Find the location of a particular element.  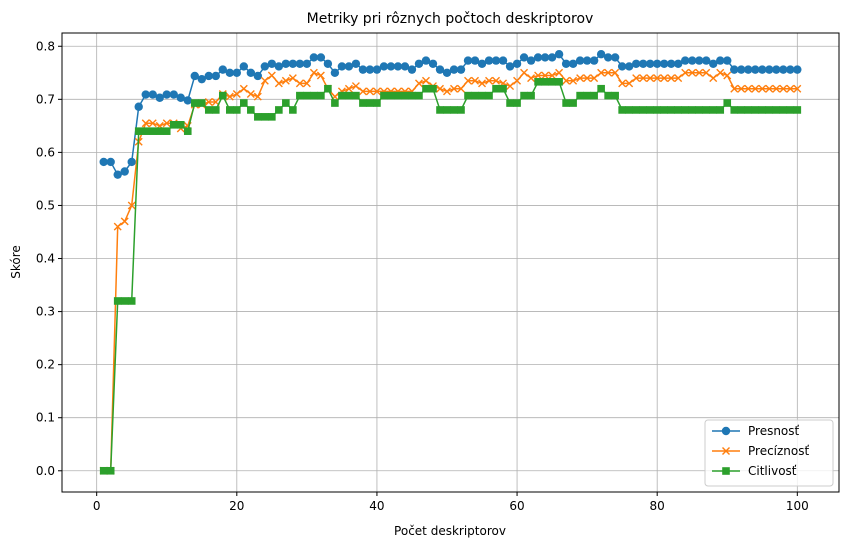

y-tick-label: 0.2 is located at coordinates (45, 365).